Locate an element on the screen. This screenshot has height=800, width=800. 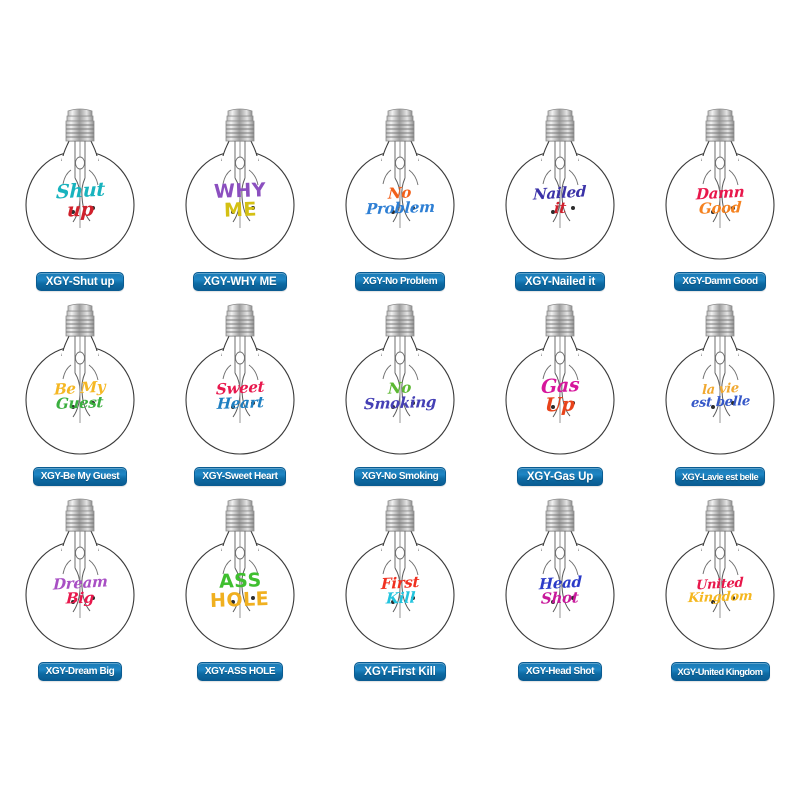
sku-label: XGY-Shut up is located at coordinates (80, 281).